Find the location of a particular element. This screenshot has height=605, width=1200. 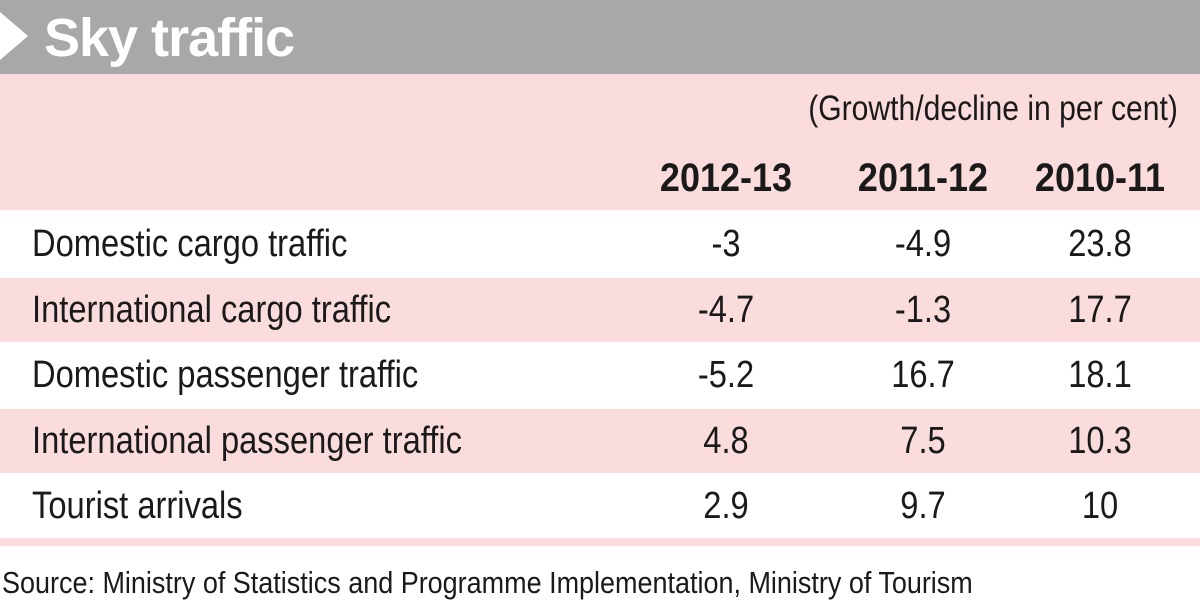

table-cell: 10 is located at coordinates (1100, 506).